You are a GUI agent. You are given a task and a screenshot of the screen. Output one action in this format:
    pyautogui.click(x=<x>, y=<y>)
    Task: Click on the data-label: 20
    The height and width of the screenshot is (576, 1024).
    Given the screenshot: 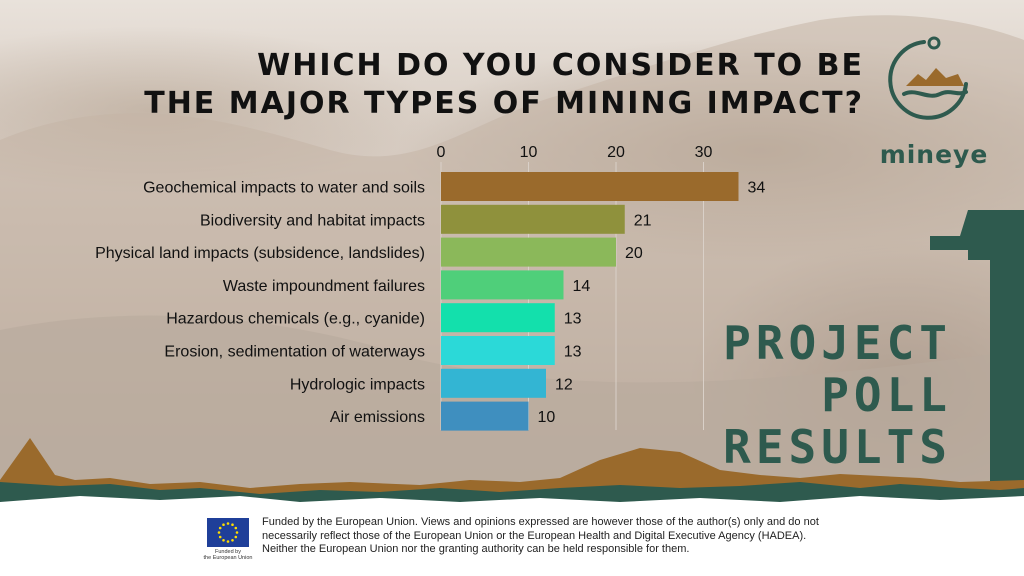 What is the action you would take?
    pyautogui.click(x=634, y=253)
    